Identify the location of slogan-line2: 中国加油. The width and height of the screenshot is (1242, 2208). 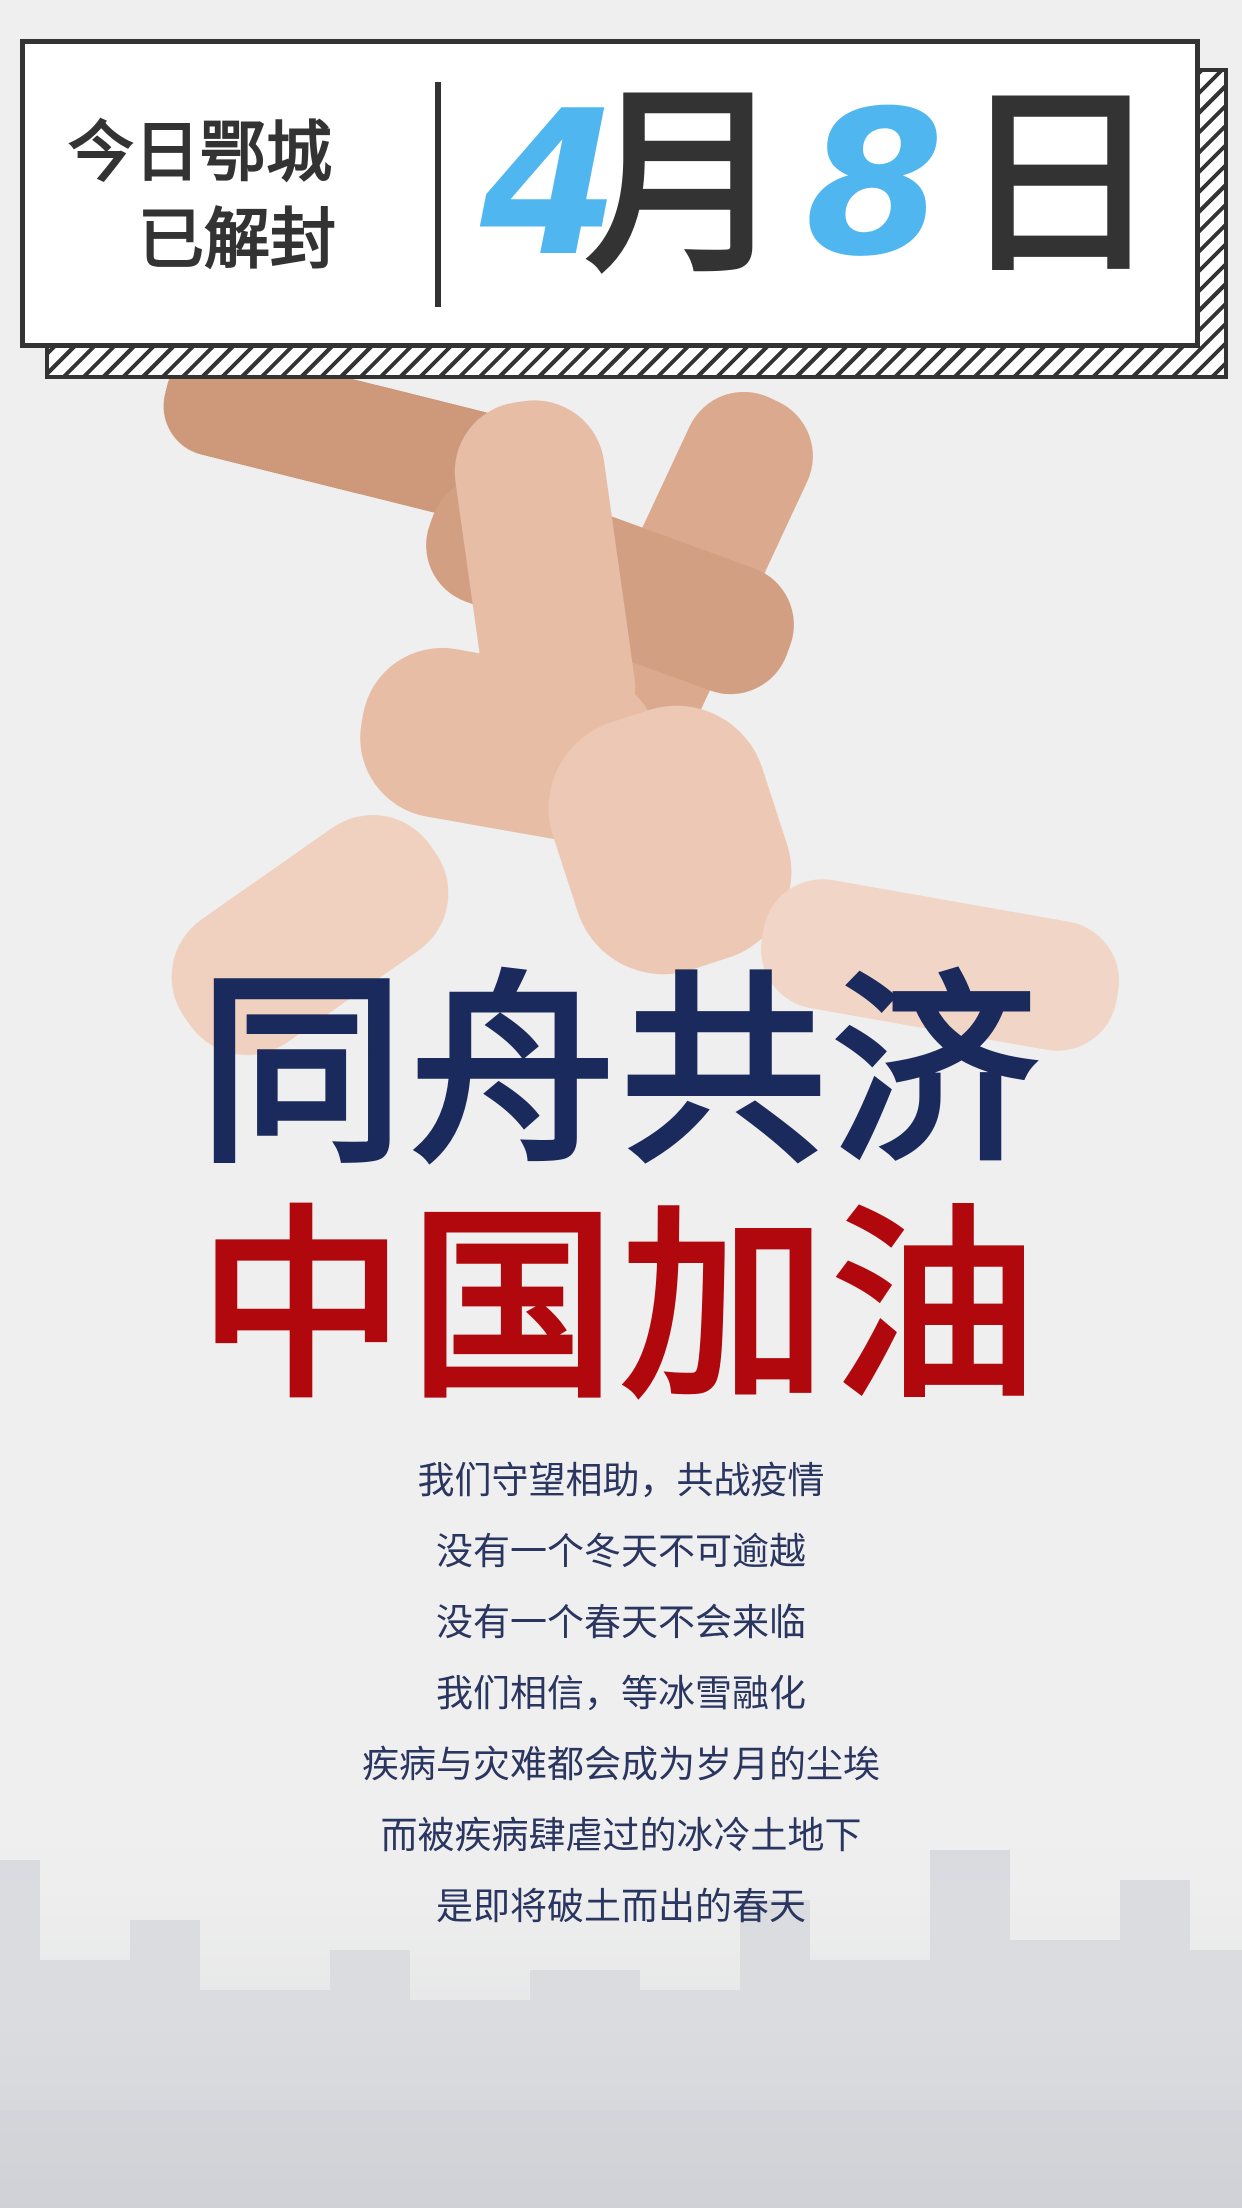
(621, 1307).